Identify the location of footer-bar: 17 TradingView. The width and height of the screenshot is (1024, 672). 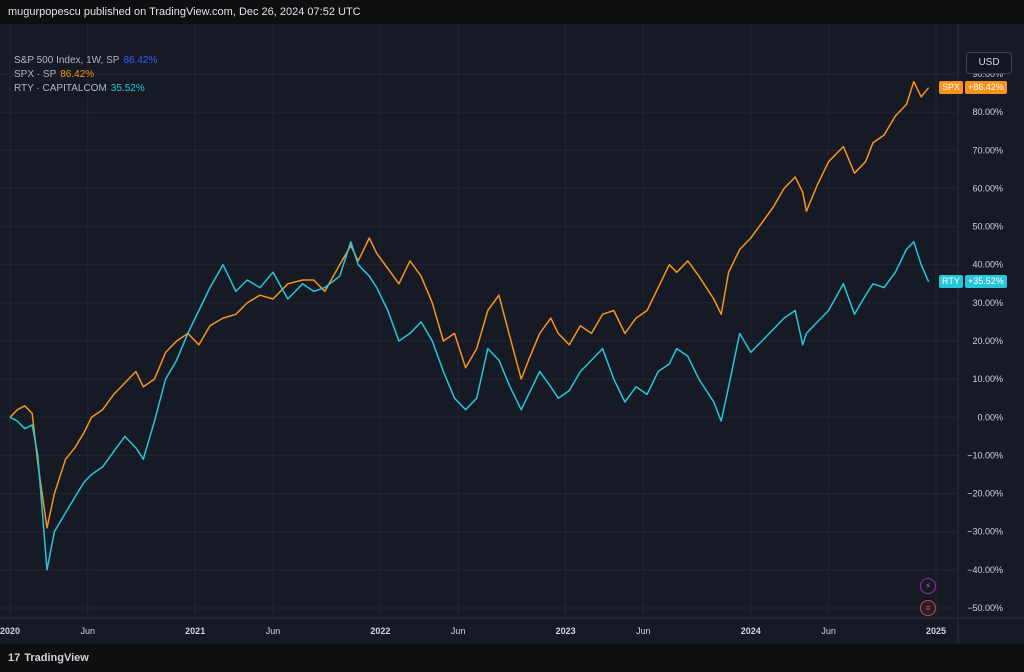
(512, 658).